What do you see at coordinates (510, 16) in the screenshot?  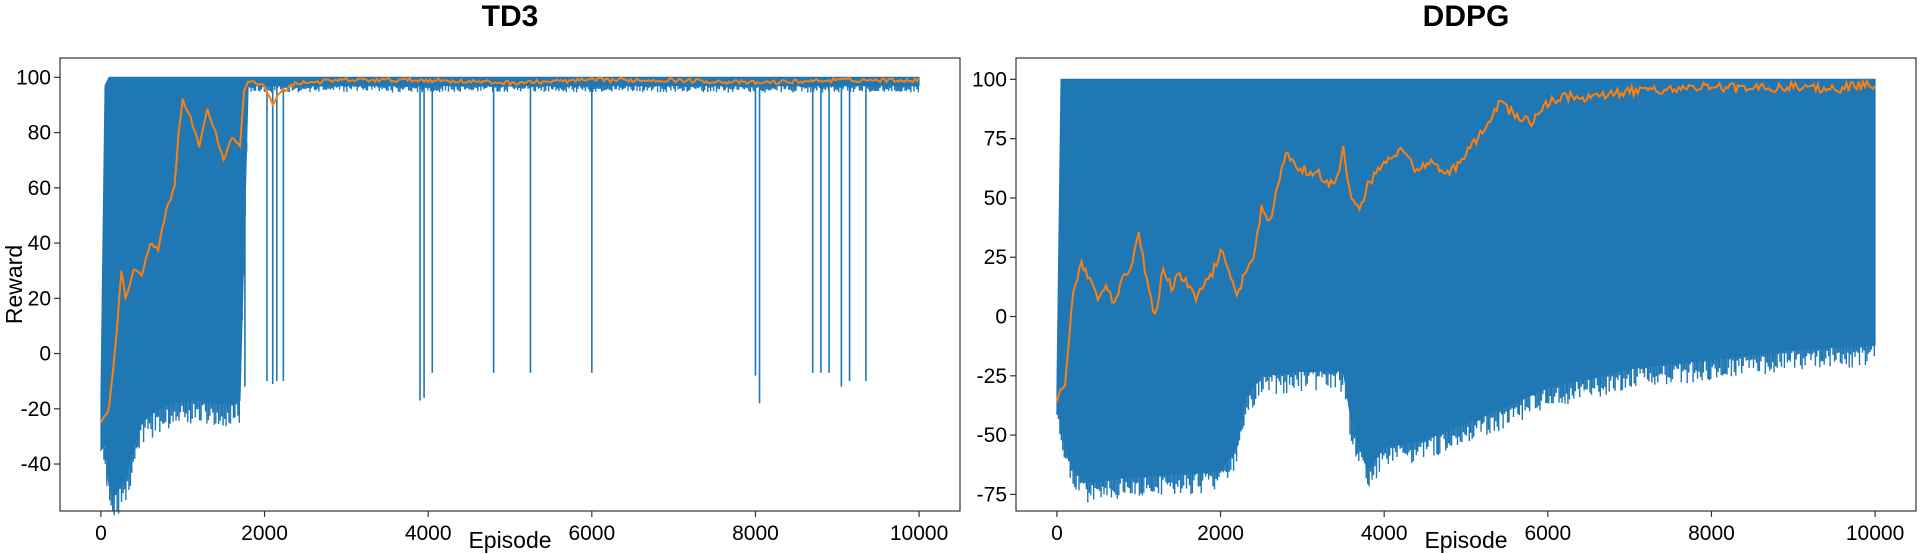 I see `td3-title: TD3` at bounding box center [510, 16].